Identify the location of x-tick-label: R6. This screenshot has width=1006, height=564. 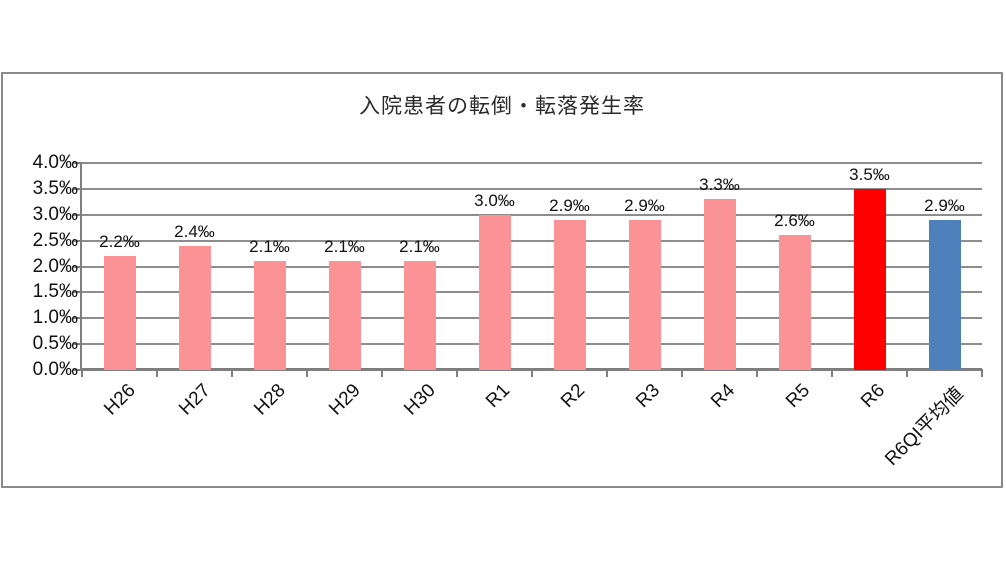
(873, 396).